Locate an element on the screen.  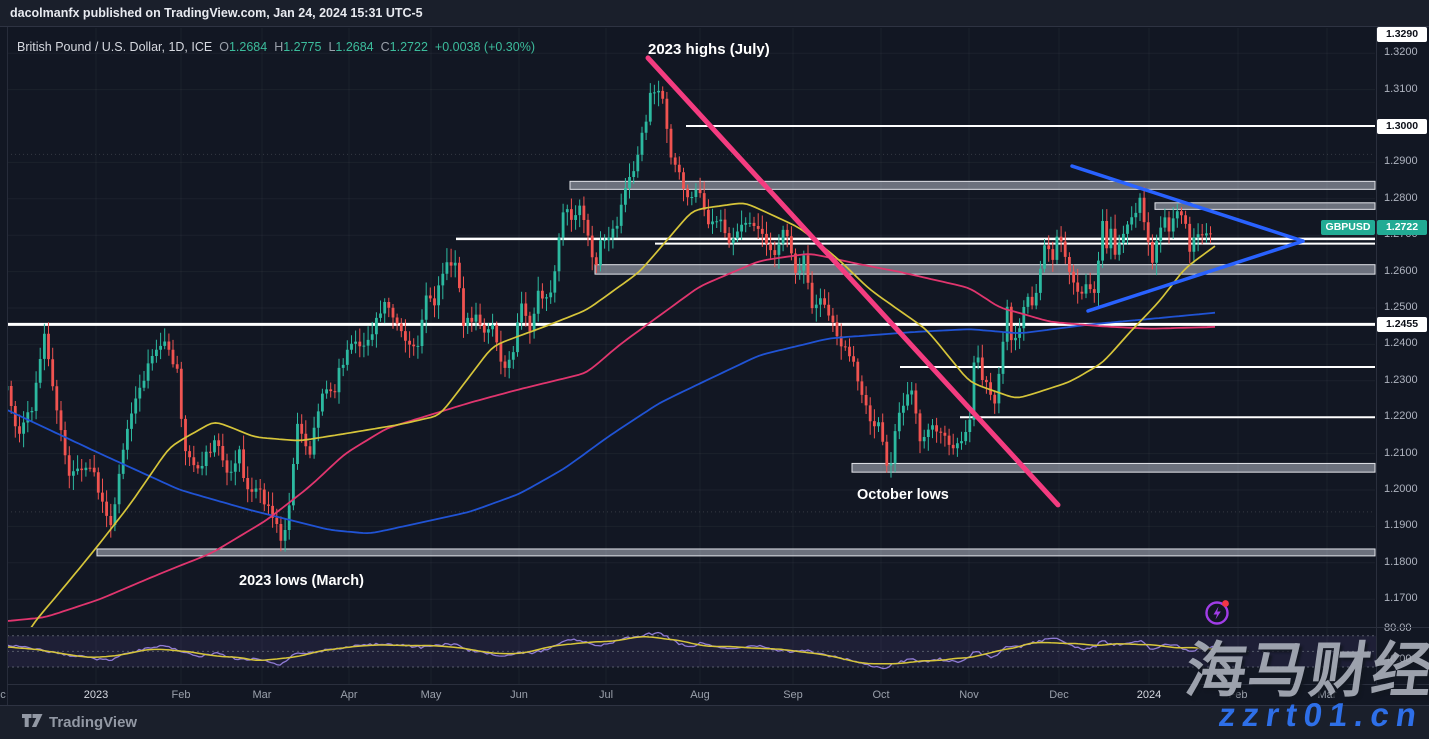
price-tick-label: 1.2000 is located at coordinates (1401, 489).